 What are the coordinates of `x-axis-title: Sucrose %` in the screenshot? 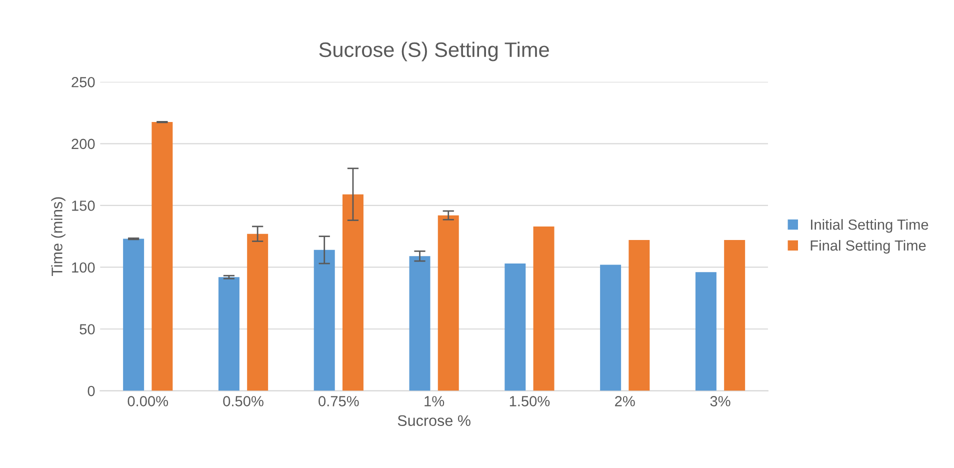 It's located at (434, 420).